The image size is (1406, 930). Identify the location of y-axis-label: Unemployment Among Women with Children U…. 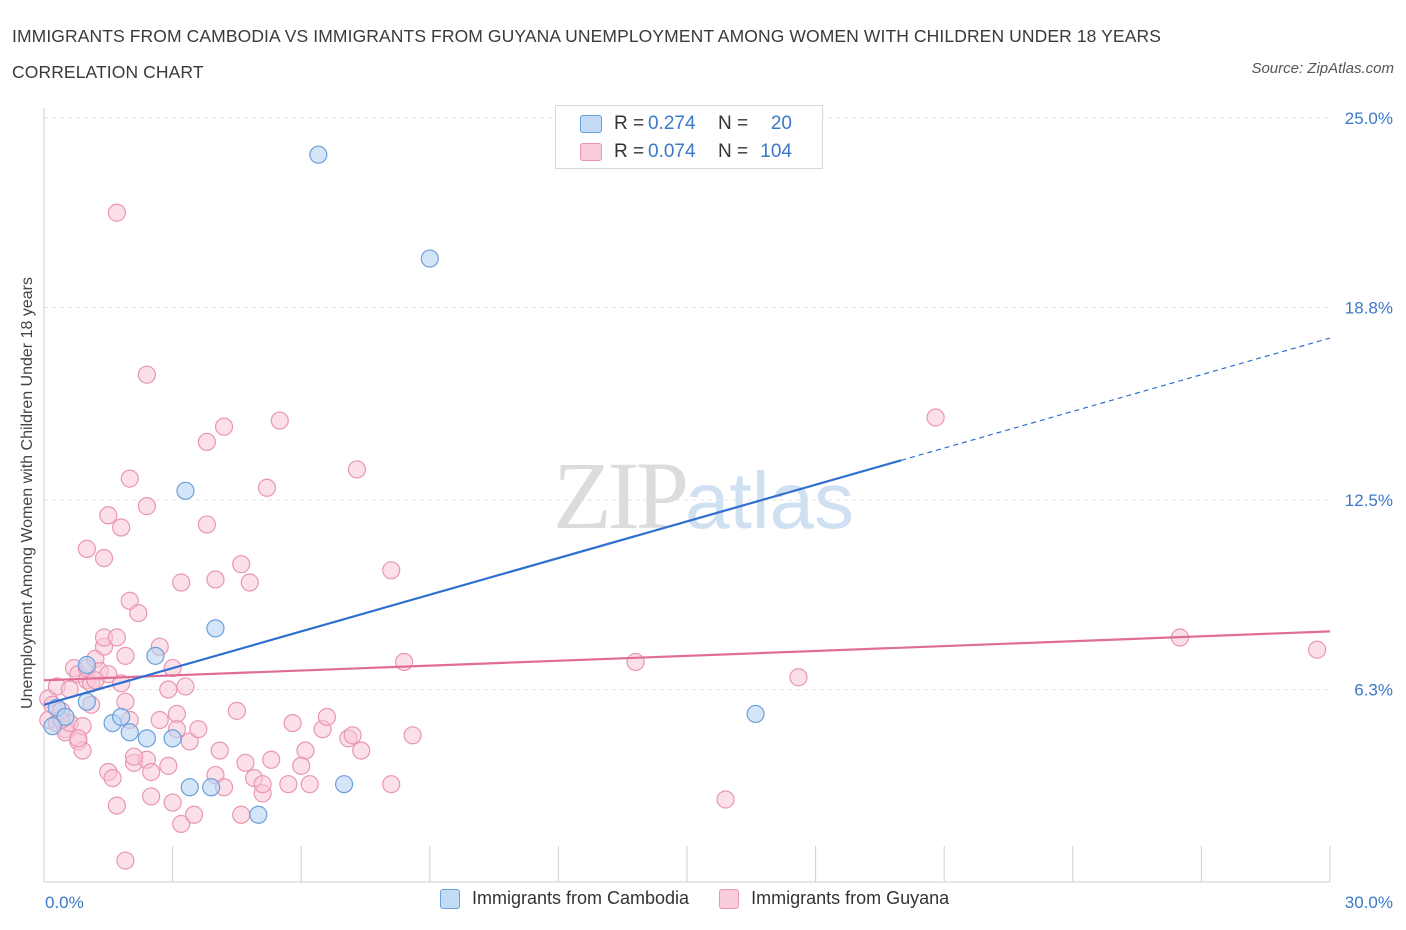
(27, 493).